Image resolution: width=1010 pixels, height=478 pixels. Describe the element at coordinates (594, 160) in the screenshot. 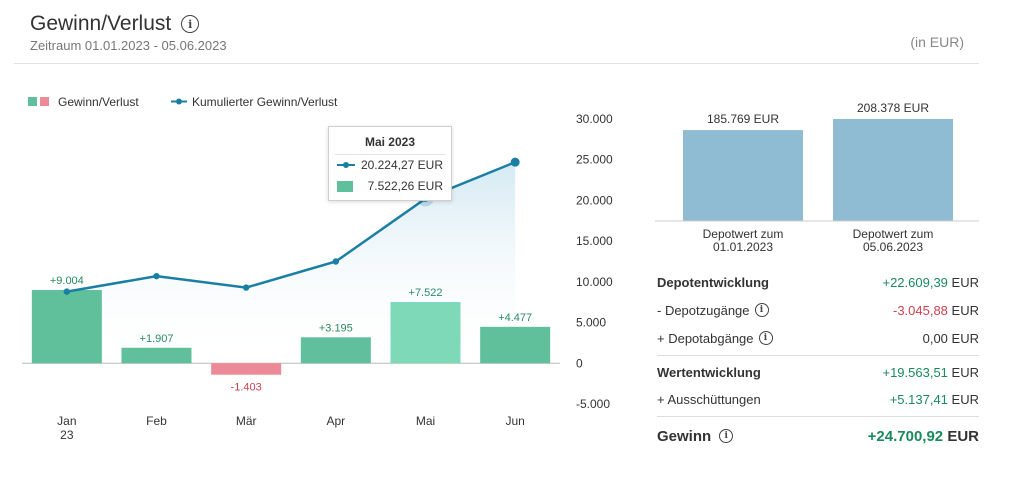

I see `y-tick-label: 25.000` at that location.